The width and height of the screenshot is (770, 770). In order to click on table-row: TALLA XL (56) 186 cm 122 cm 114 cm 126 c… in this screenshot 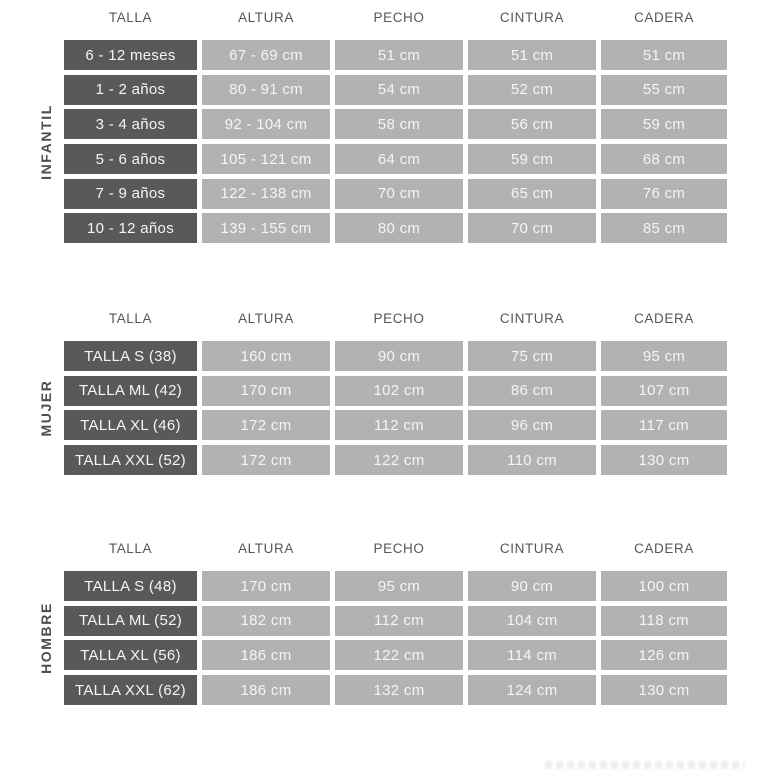, I will do `click(395, 655)`.